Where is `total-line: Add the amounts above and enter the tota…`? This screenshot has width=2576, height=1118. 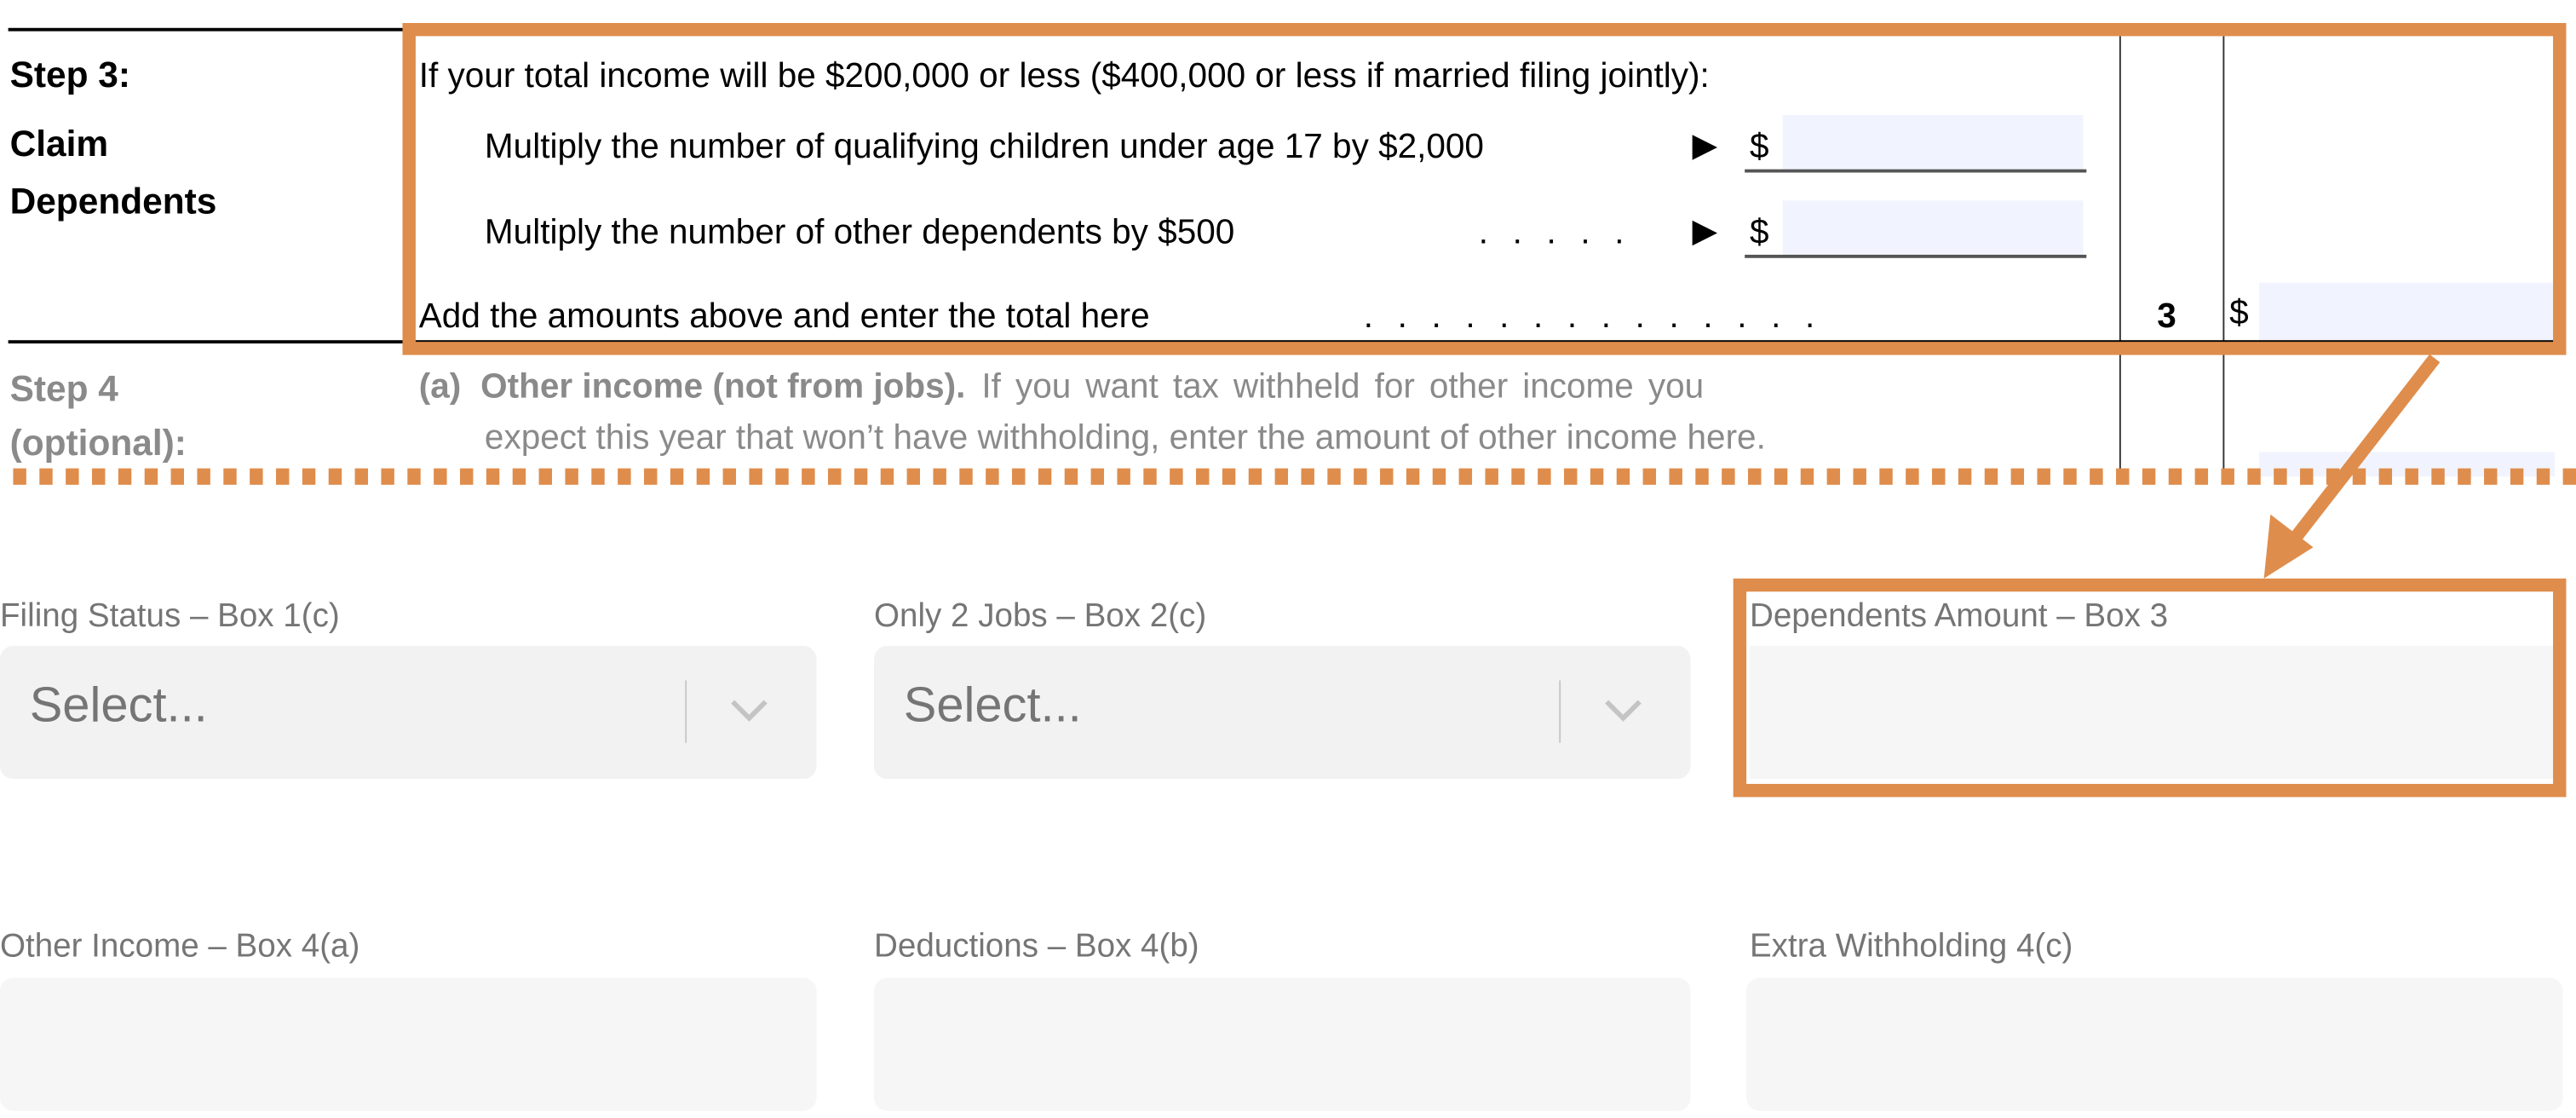 total-line: Add the amounts above and enter the tota… is located at coordinates (784, 316).